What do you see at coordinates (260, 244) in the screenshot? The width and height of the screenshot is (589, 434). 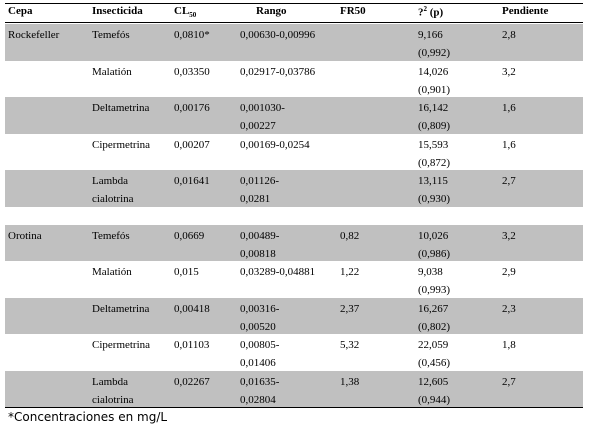 I see `table-cell: 0,00489- 0,00818` at bounding box center [260, 244].